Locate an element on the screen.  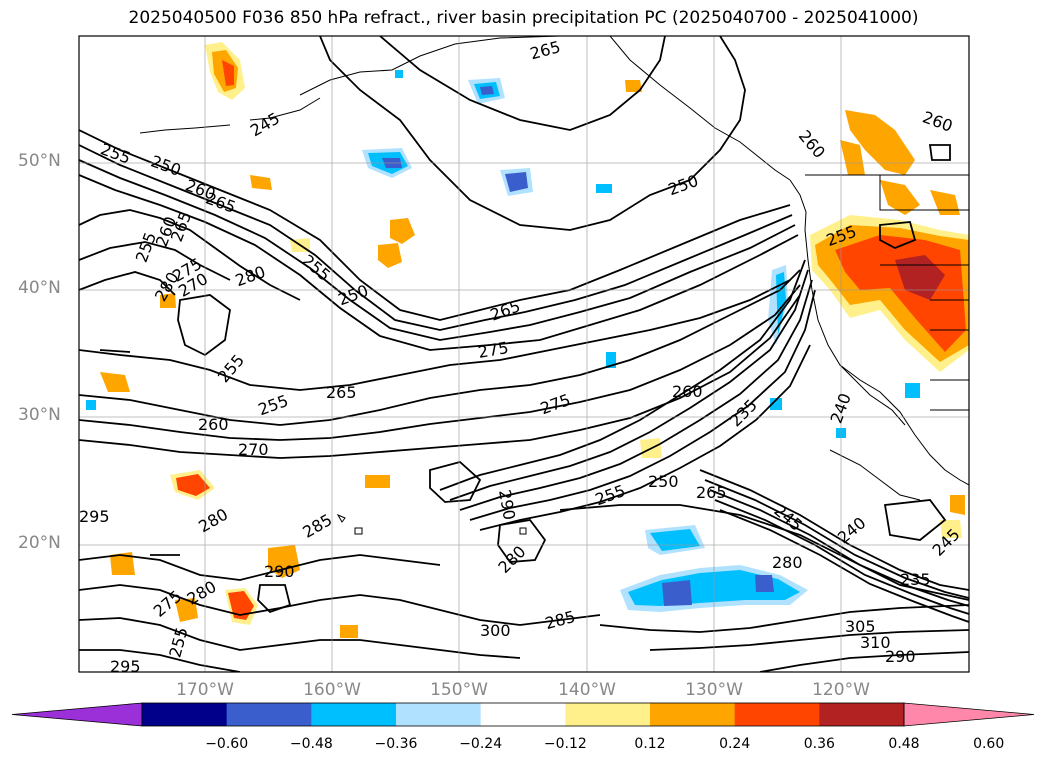
lat-label-50n: 50°N is located at coordinates (39, 161).